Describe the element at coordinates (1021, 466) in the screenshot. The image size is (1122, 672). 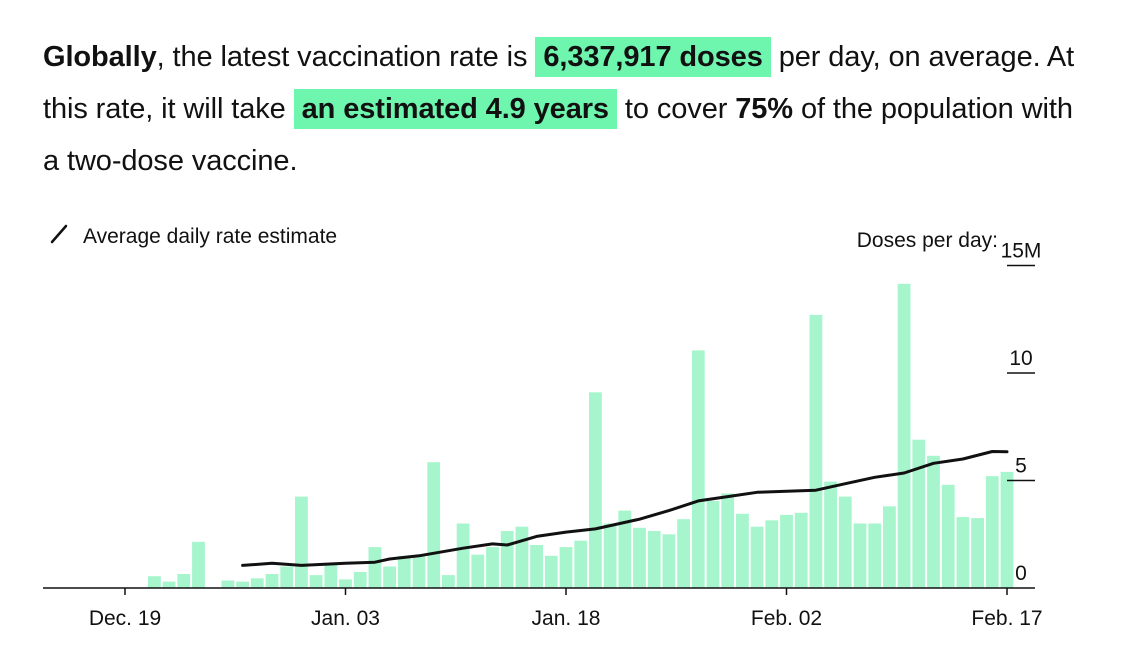
I see `y-tick-label: 5` at that location.